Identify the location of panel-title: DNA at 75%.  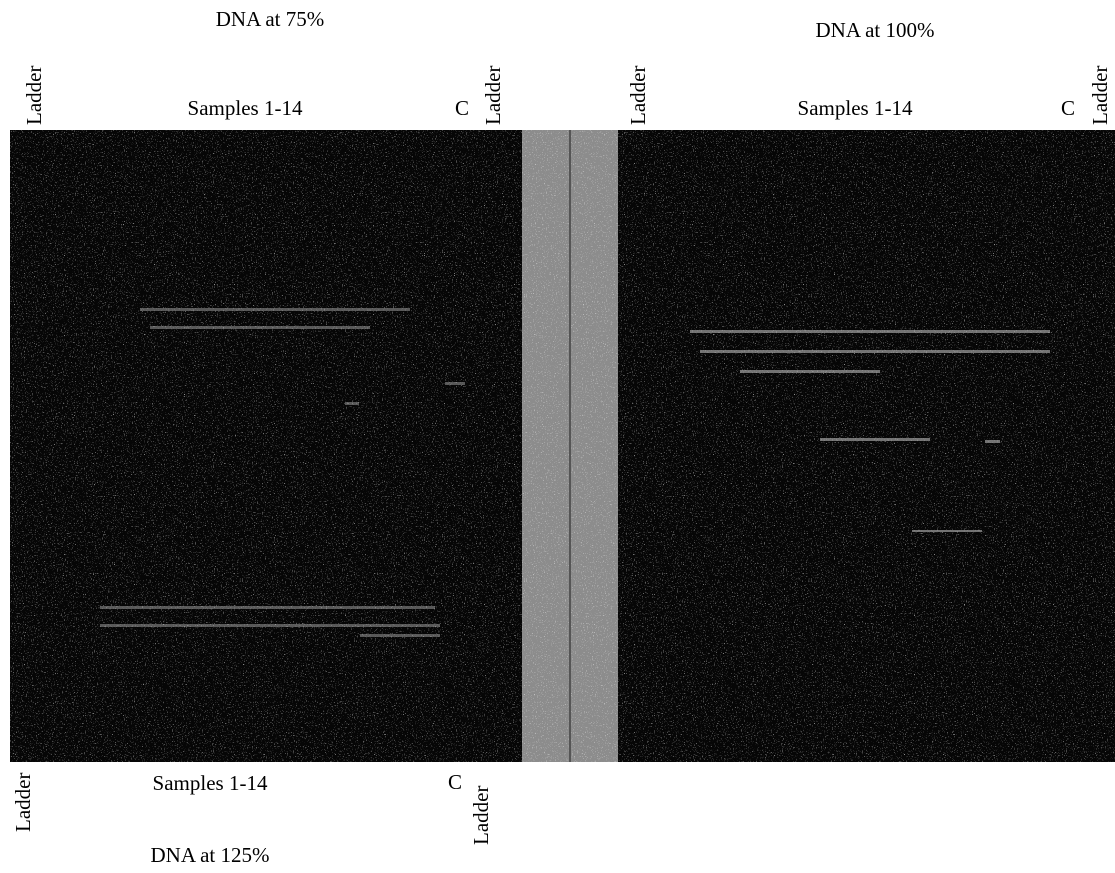
(270, 19).